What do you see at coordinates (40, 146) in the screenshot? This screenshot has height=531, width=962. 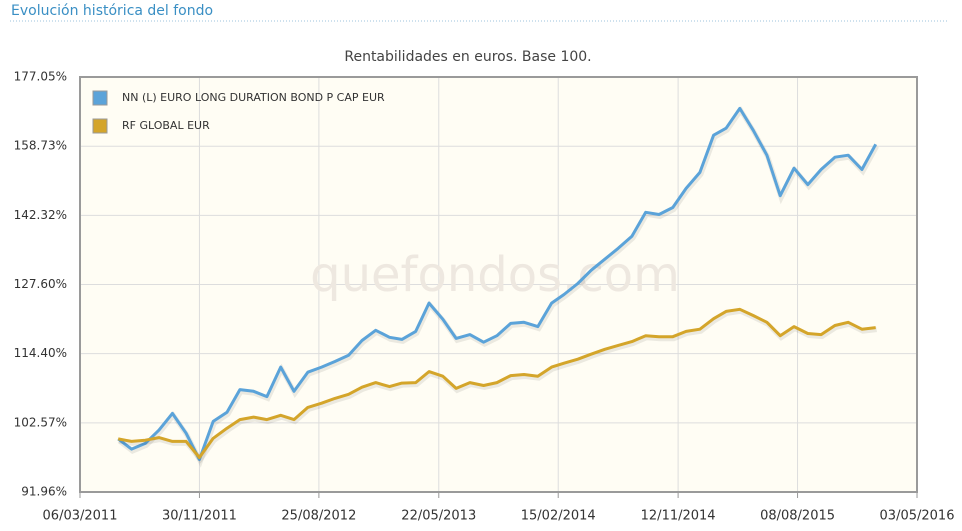 I see `y-tick-label: 158.73%` at bounding box center [40, 146].